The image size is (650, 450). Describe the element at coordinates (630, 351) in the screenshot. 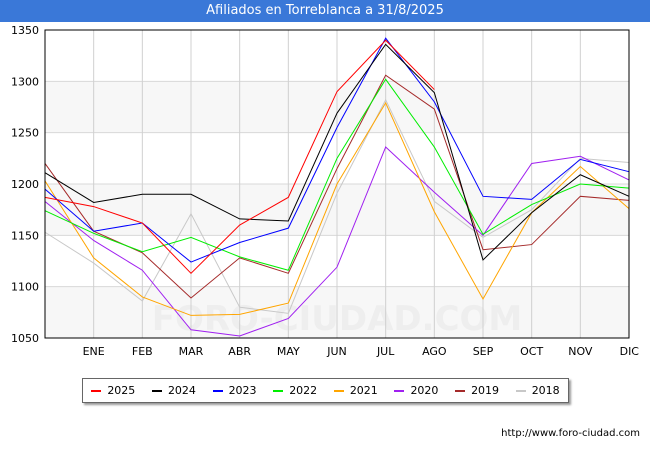

I see `x-tick-label: DIC` at that location.